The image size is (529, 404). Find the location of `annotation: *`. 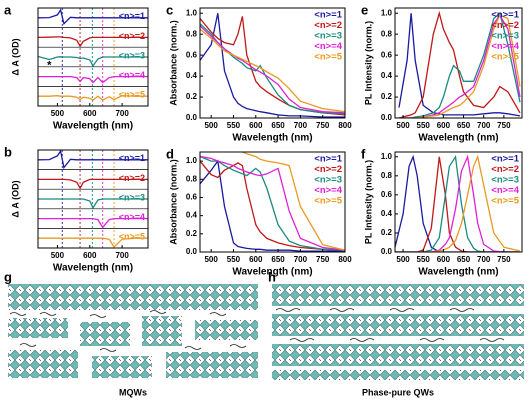

annotation: * is located at coordinates (49, 65).